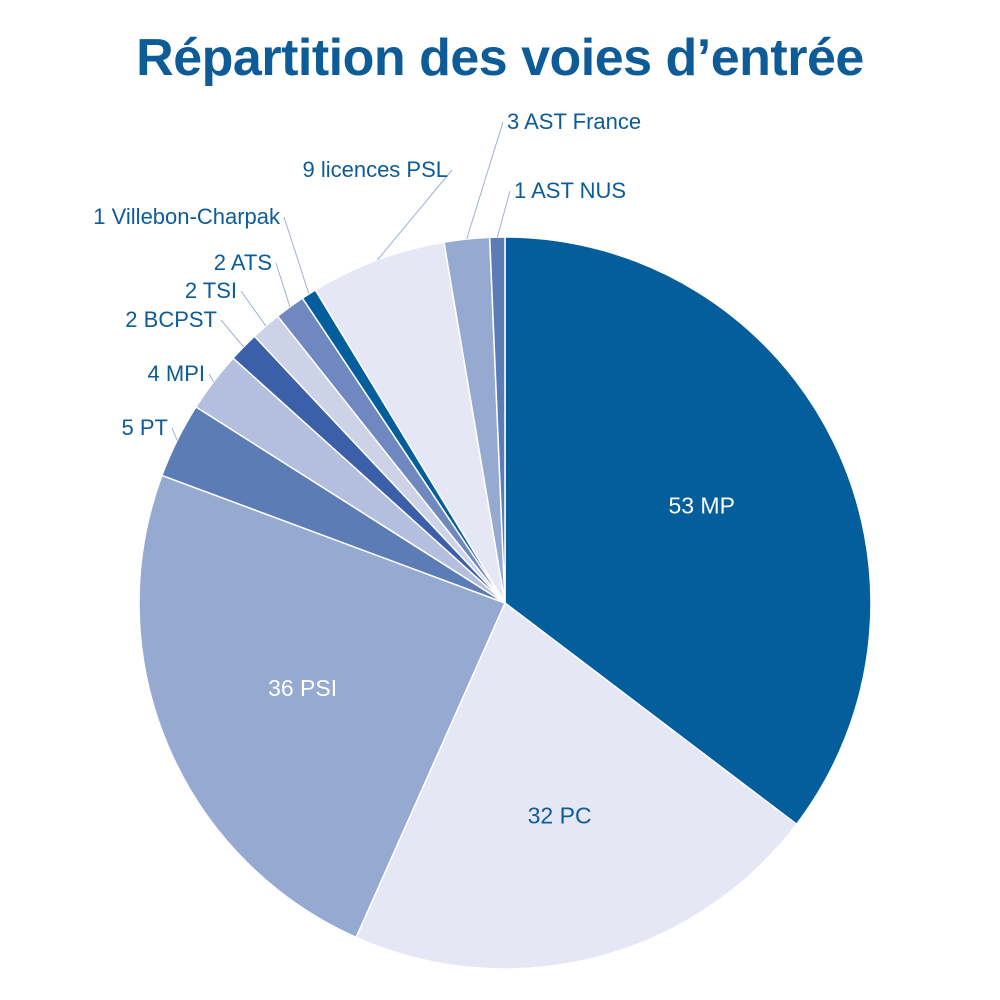 Image resolution: width=1000 pixels, height=1000 pixels. I want to click on leader-line-5-pt, so click(174, 434).